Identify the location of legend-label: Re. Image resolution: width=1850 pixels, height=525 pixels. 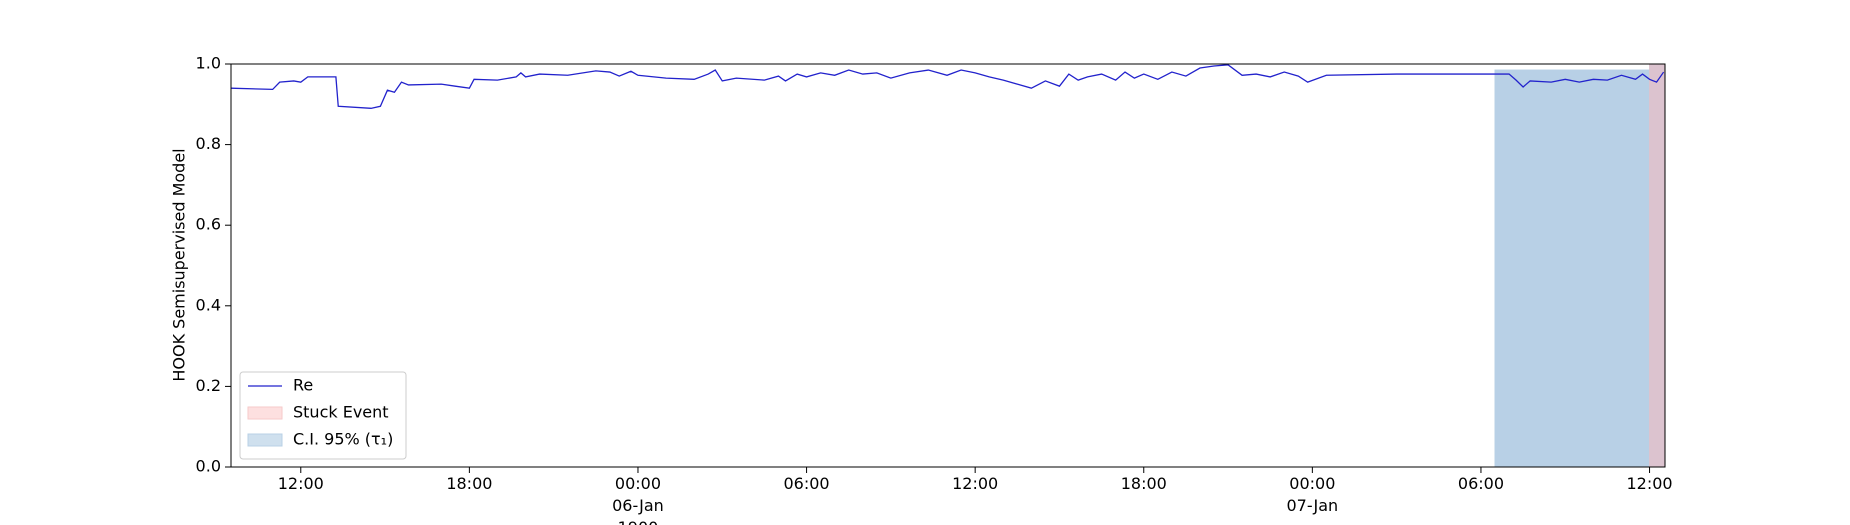
(303, 385).